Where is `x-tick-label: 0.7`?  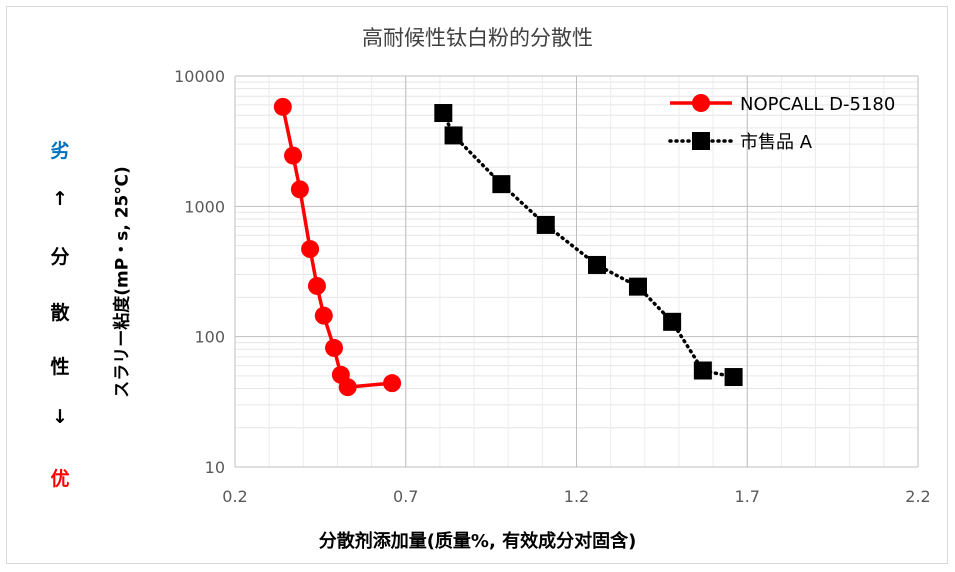
x-tick-label: 0.7 is located at coordinates (405, 496).